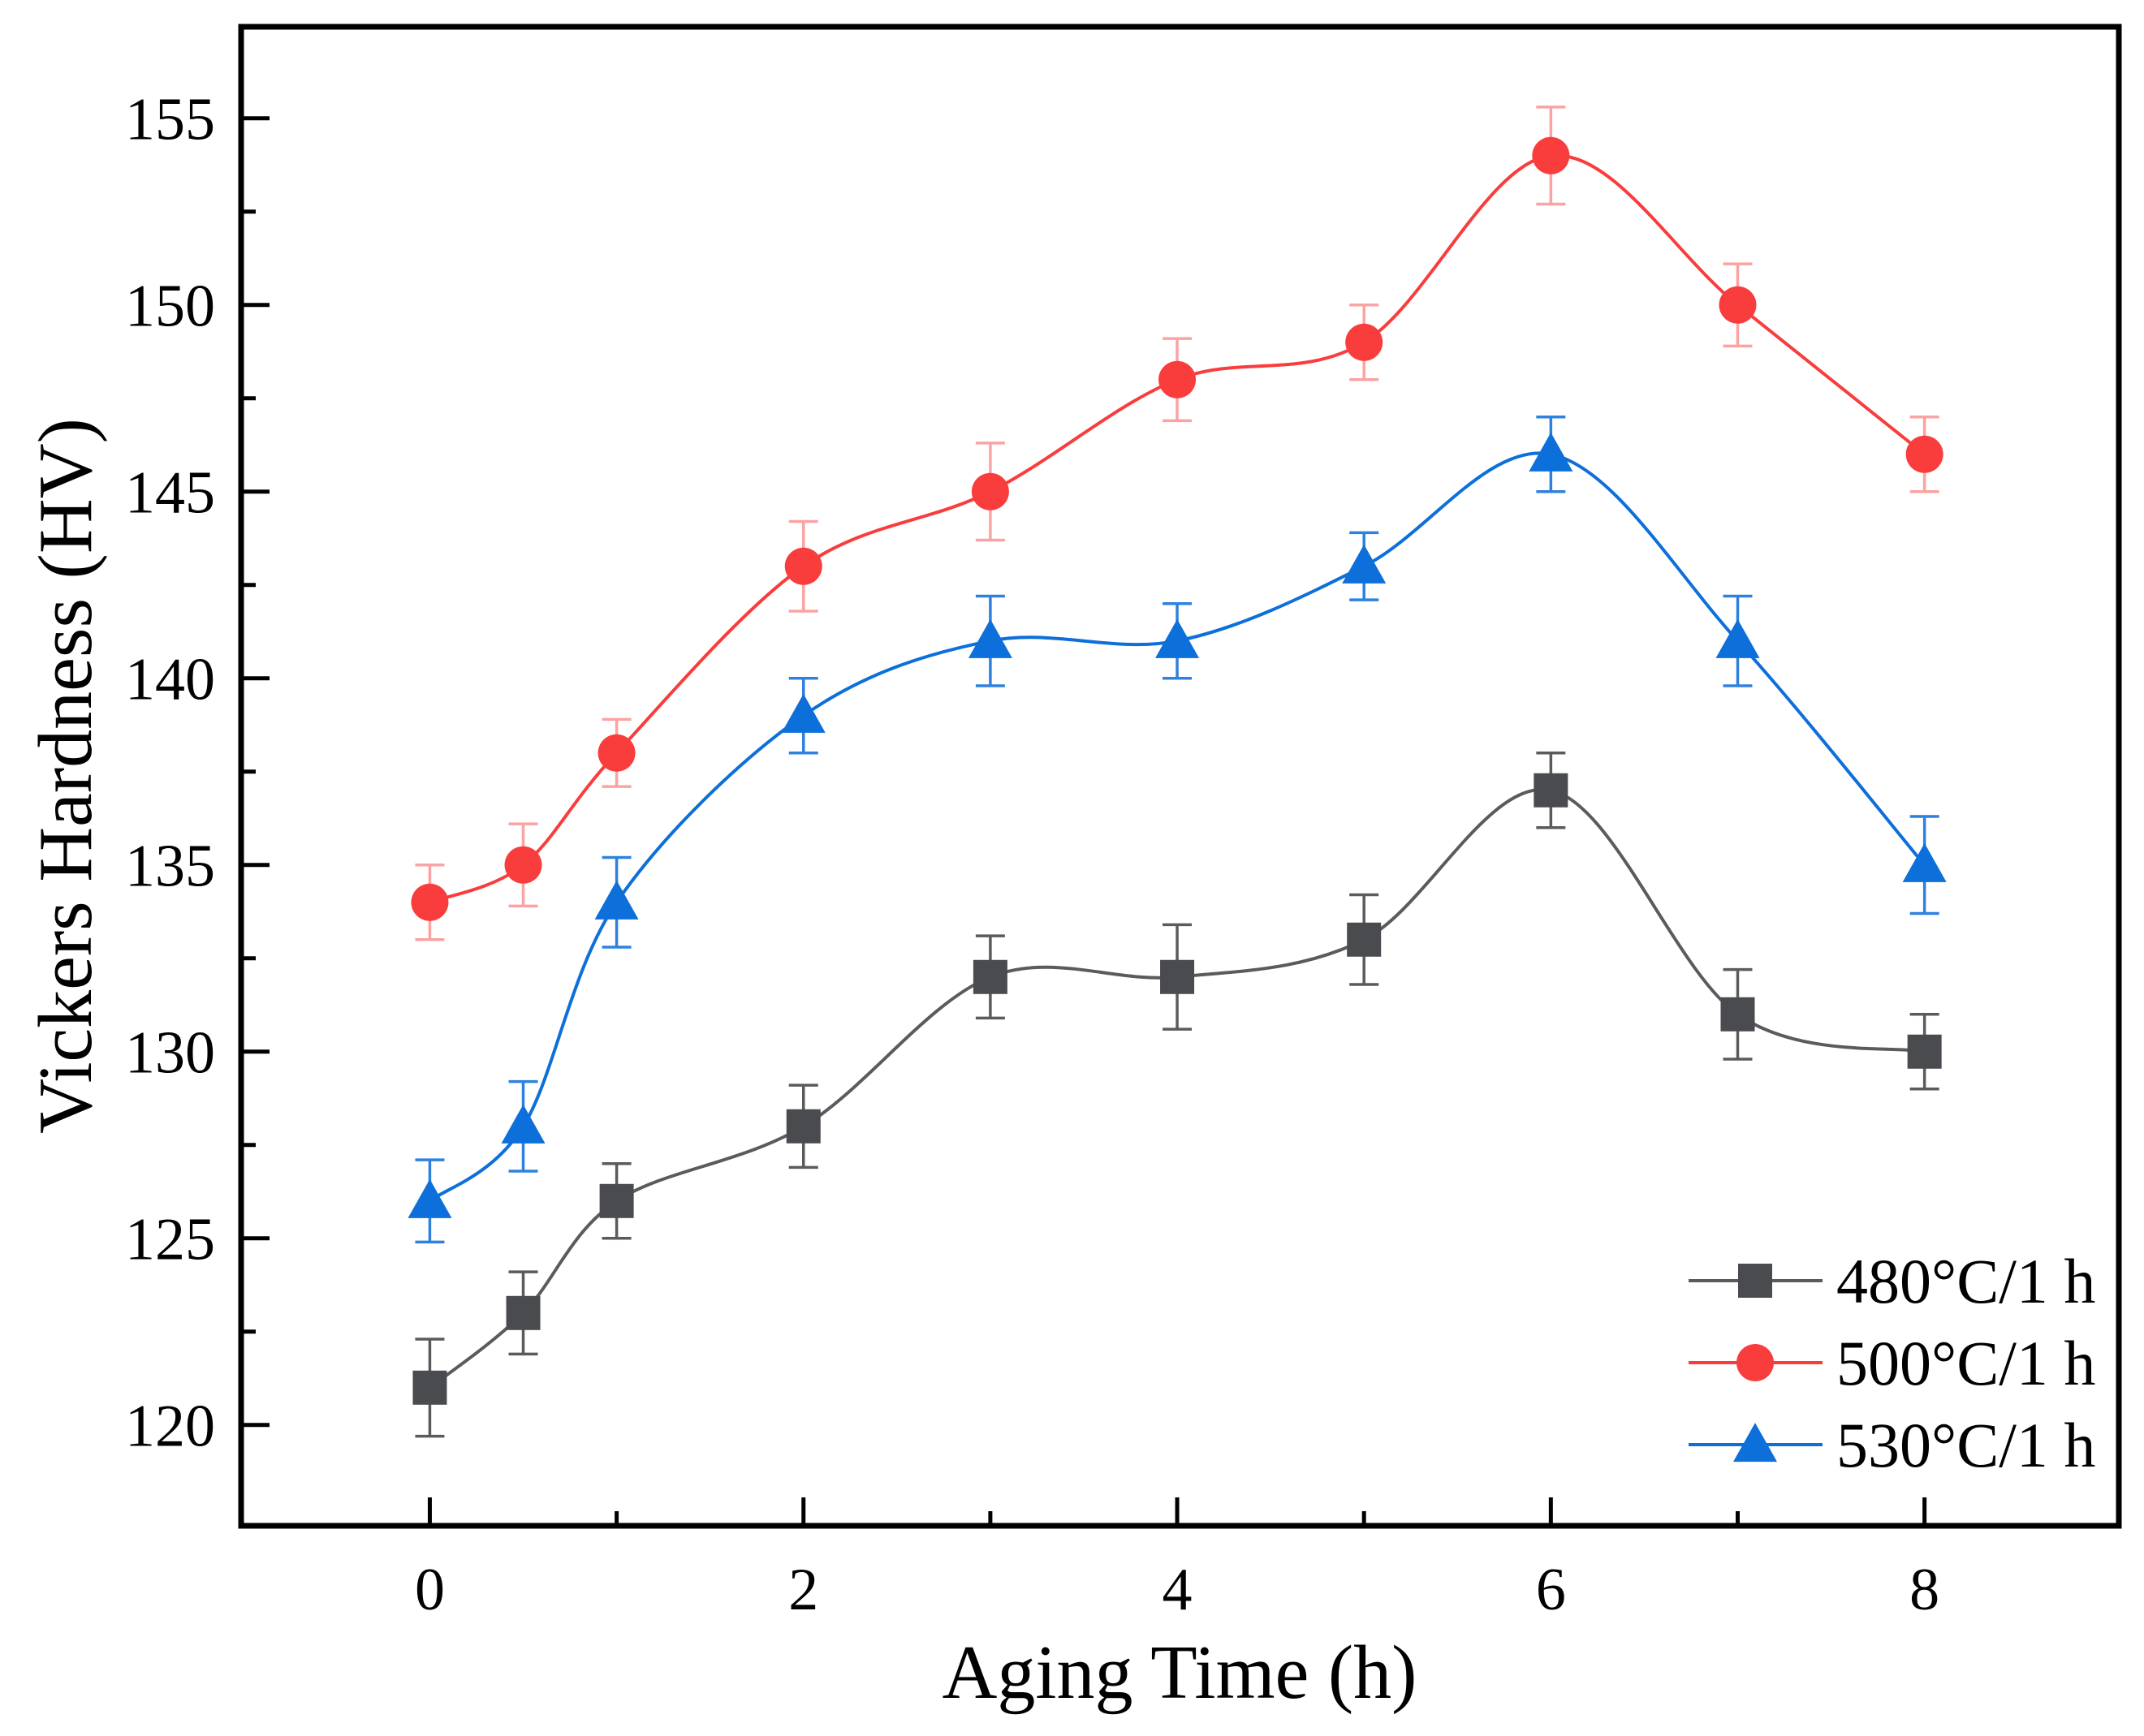 The image size is (2144, 1736). I want to click on y-tick-label: 135, so click(170, 867).